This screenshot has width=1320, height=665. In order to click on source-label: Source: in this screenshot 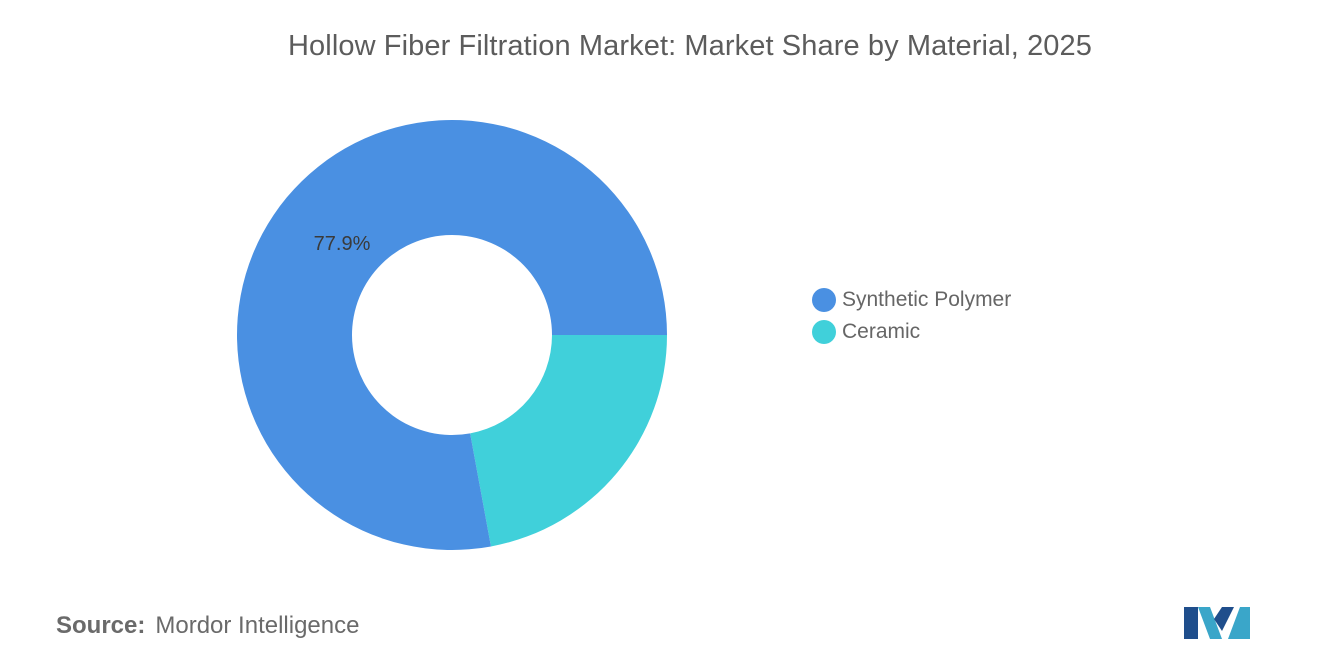, I will do `click(101, 625)`.